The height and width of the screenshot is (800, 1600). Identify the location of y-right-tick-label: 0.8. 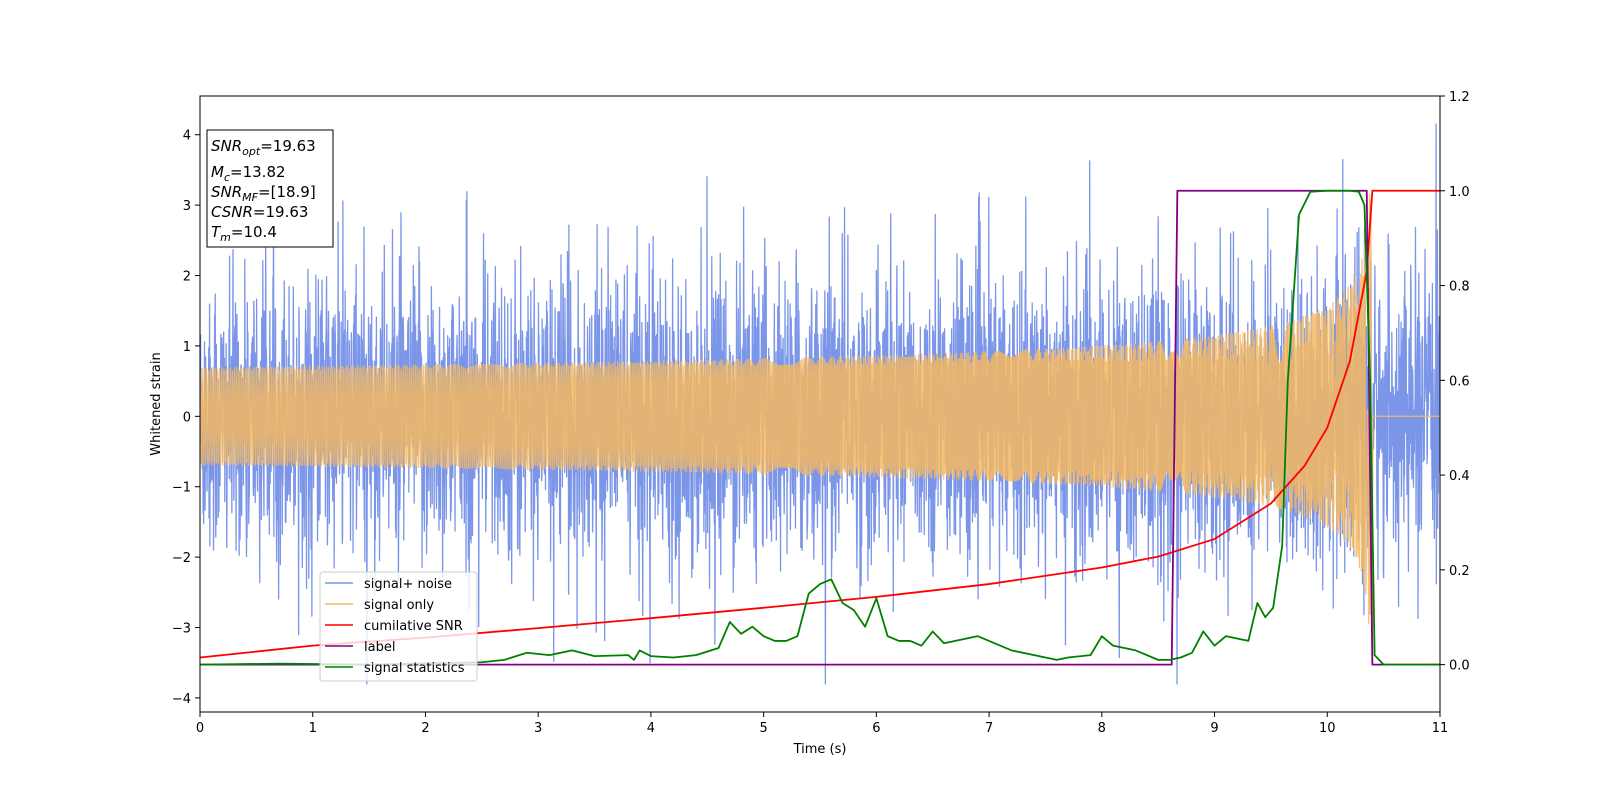
(1459, 287).